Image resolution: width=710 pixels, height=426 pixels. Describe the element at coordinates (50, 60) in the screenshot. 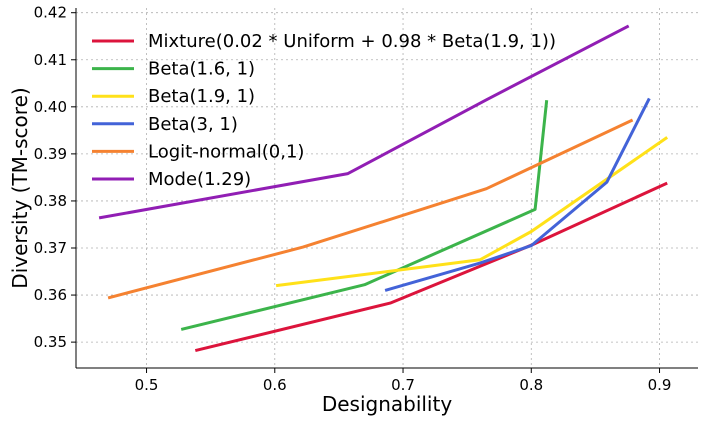

I see `y-tick-label: 0.41` at that location.